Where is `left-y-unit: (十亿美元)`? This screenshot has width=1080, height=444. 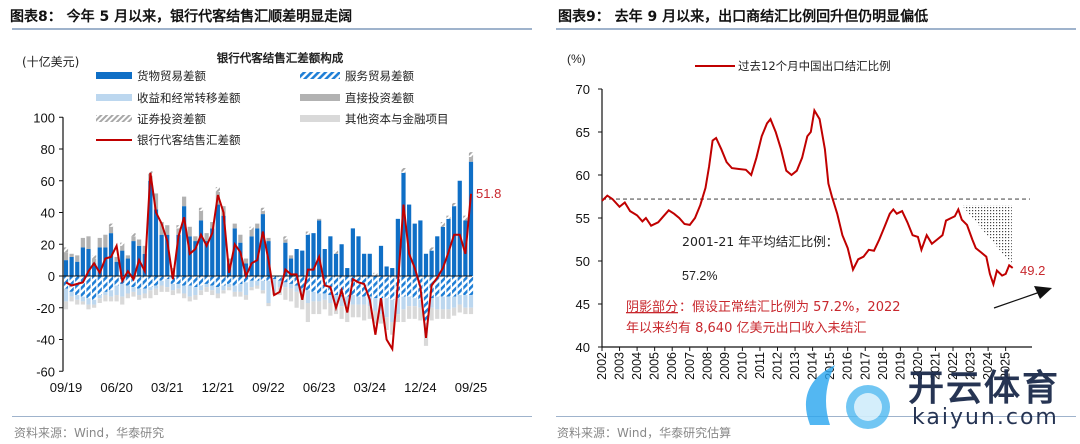 left-y-unit: (十亿美元) is located at coordinates (50, 61).